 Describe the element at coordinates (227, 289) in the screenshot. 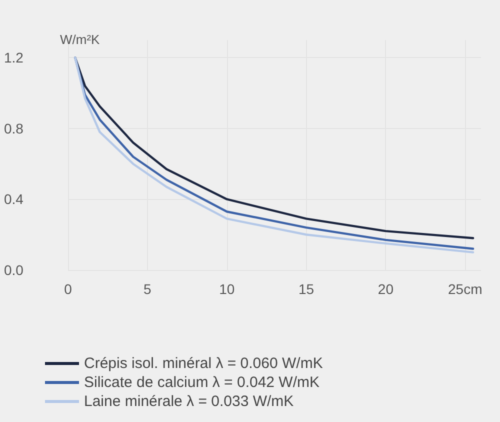

I see `x-tick-label: 10` at that location.